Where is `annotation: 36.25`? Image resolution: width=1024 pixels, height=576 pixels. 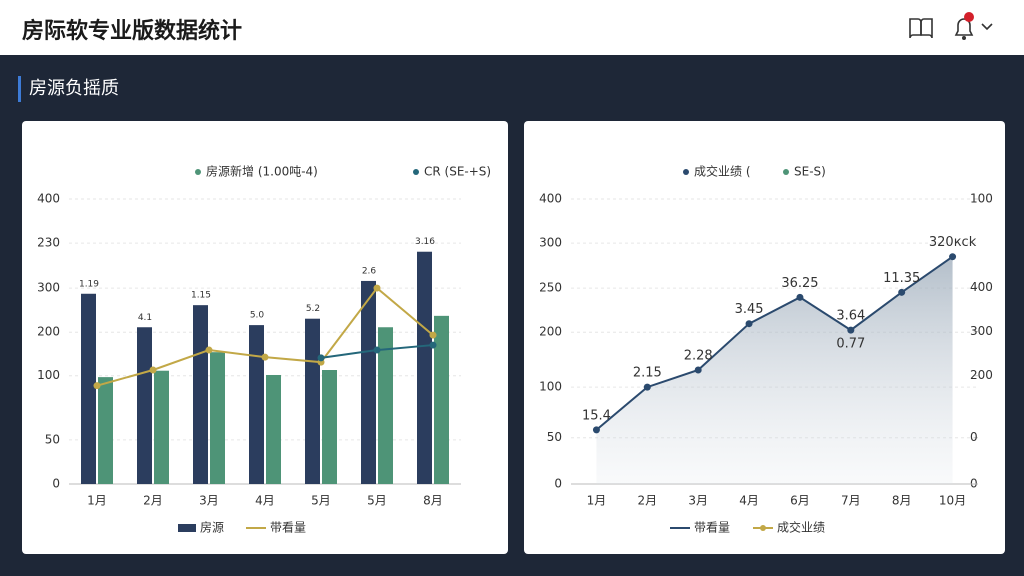 annotation: 36.25 is located at coordinates (799, 283).